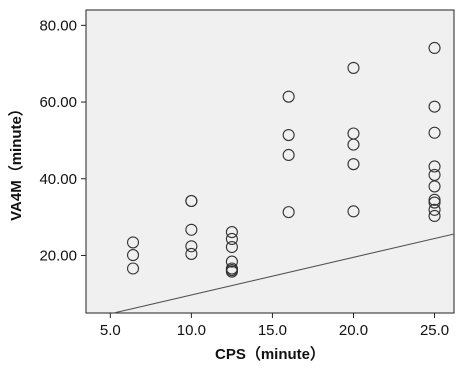  What do you see at coordinates (62, 140) in the screenshot?
I see `y-axis: 20.00 40.00 60.00 80.00` at bounding box center [62, 140].